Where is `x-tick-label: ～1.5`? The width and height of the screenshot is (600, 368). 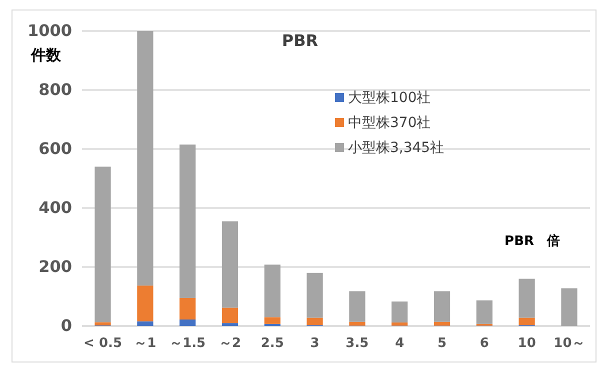 x-tick-label: ～1.5 is located at coordinates (188, 344).